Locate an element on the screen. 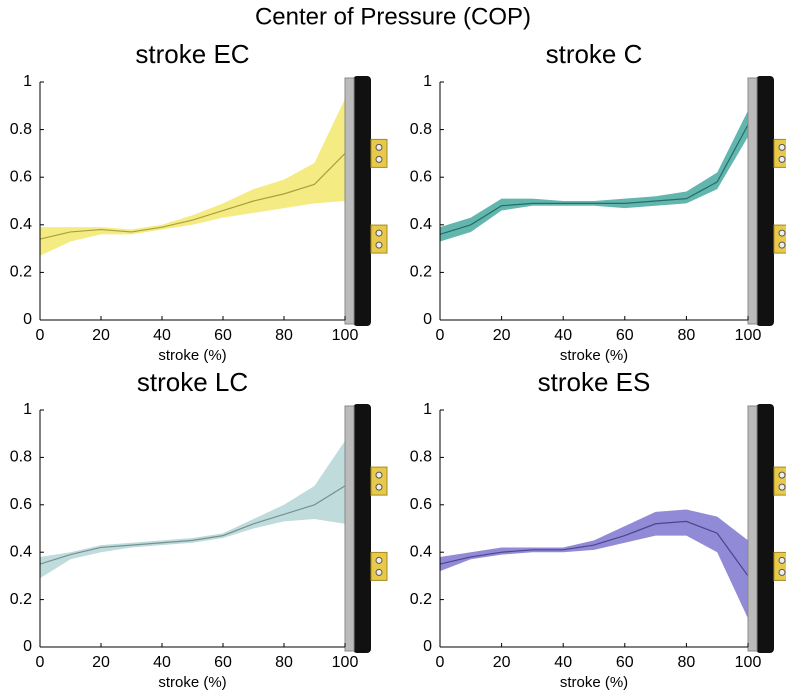  panel-title: stroke ES is located at coordinates (594, 382).